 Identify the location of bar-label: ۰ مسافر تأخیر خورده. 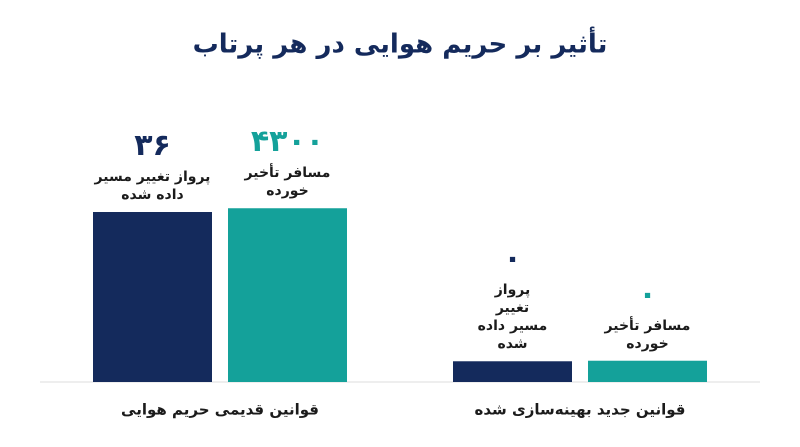
(648, 315).